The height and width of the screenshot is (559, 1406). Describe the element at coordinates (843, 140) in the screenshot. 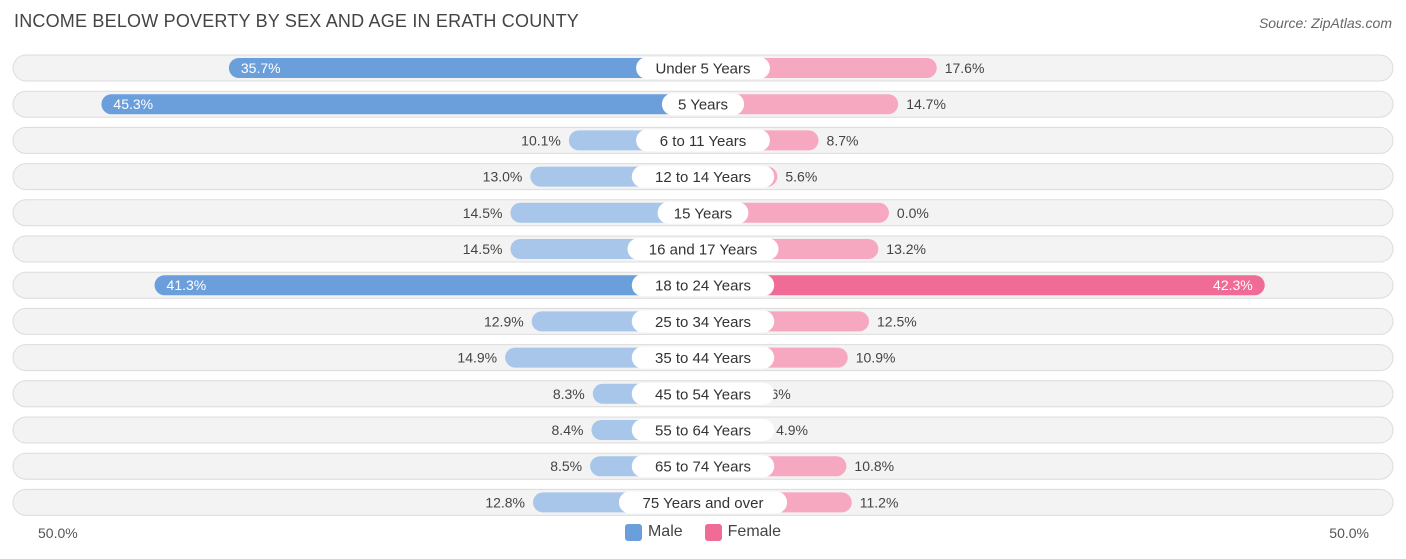

I see `female-value-label: 8.7%` at that location.